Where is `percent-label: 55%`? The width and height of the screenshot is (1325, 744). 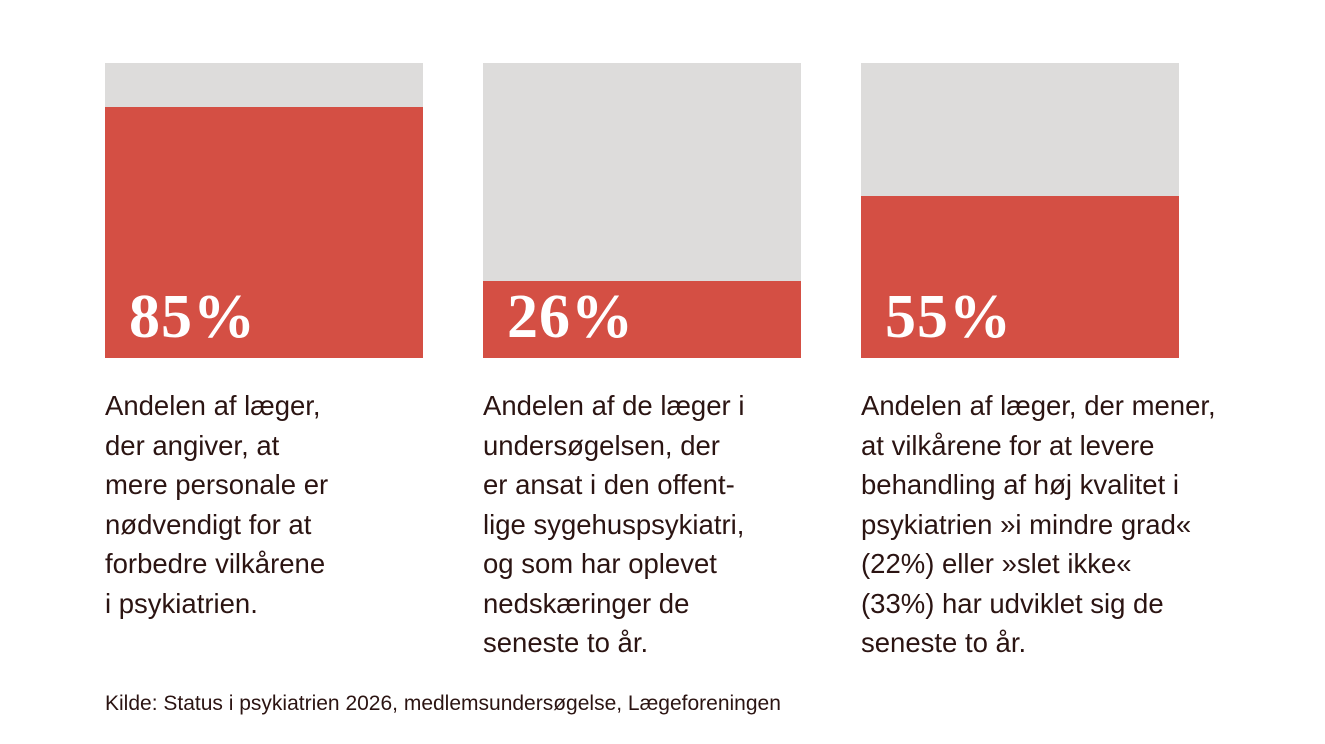
percent-label: 55% is located at coordinates (948, 317).